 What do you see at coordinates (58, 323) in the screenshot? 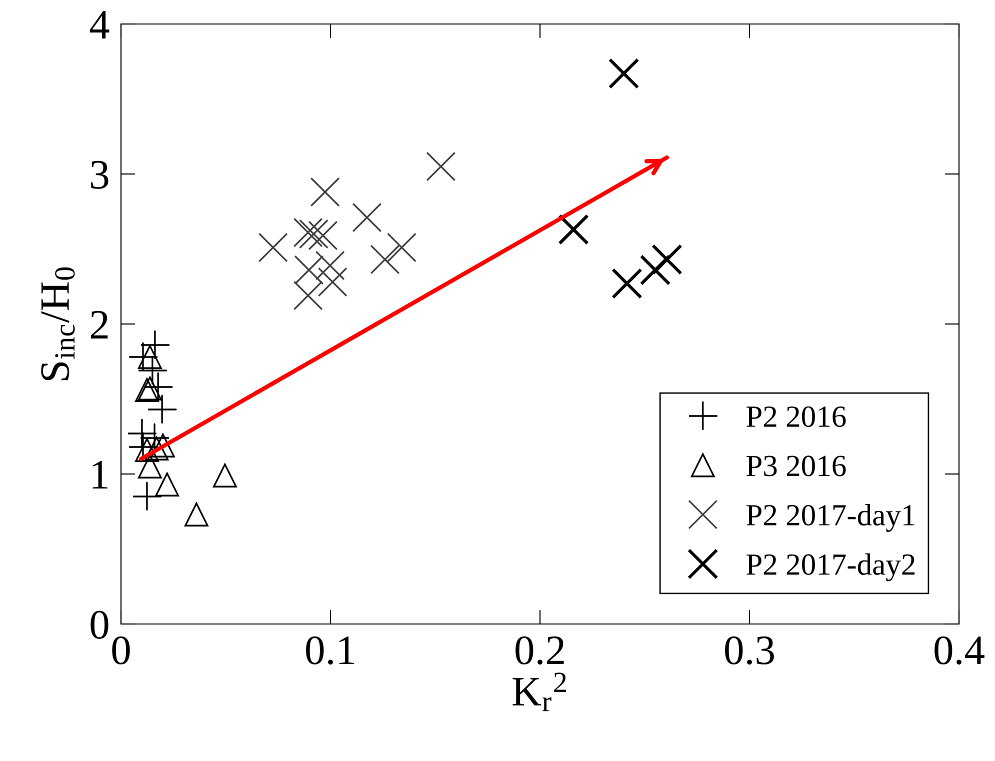
I see `y-axis-title: S$_{inc}$/H$_{0}$` at bounding box center [58, 323].